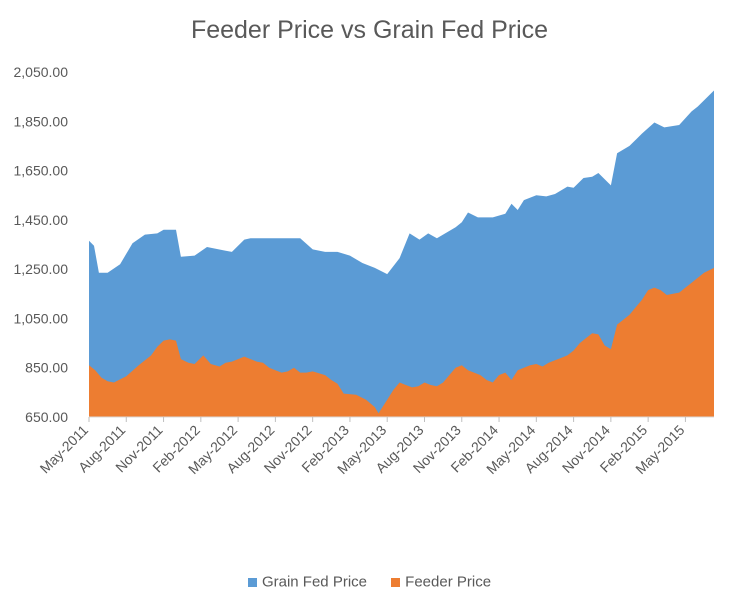  What do you see at coordinates (252, 582) in the screenshot?
I see `legend-swatch-grain-fed-price` at bounding box center [252, 582].